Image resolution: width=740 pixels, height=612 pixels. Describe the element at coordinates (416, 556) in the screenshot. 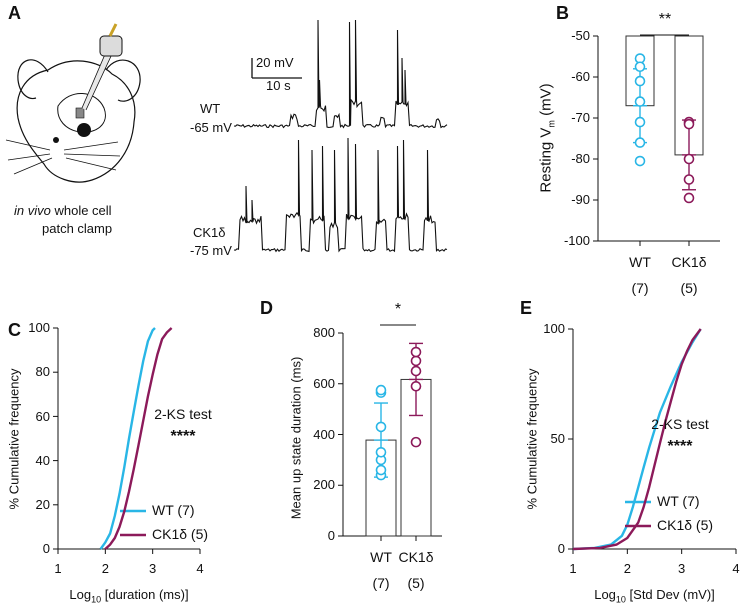

I see `category-label-D-1: CK1δ` at that location.